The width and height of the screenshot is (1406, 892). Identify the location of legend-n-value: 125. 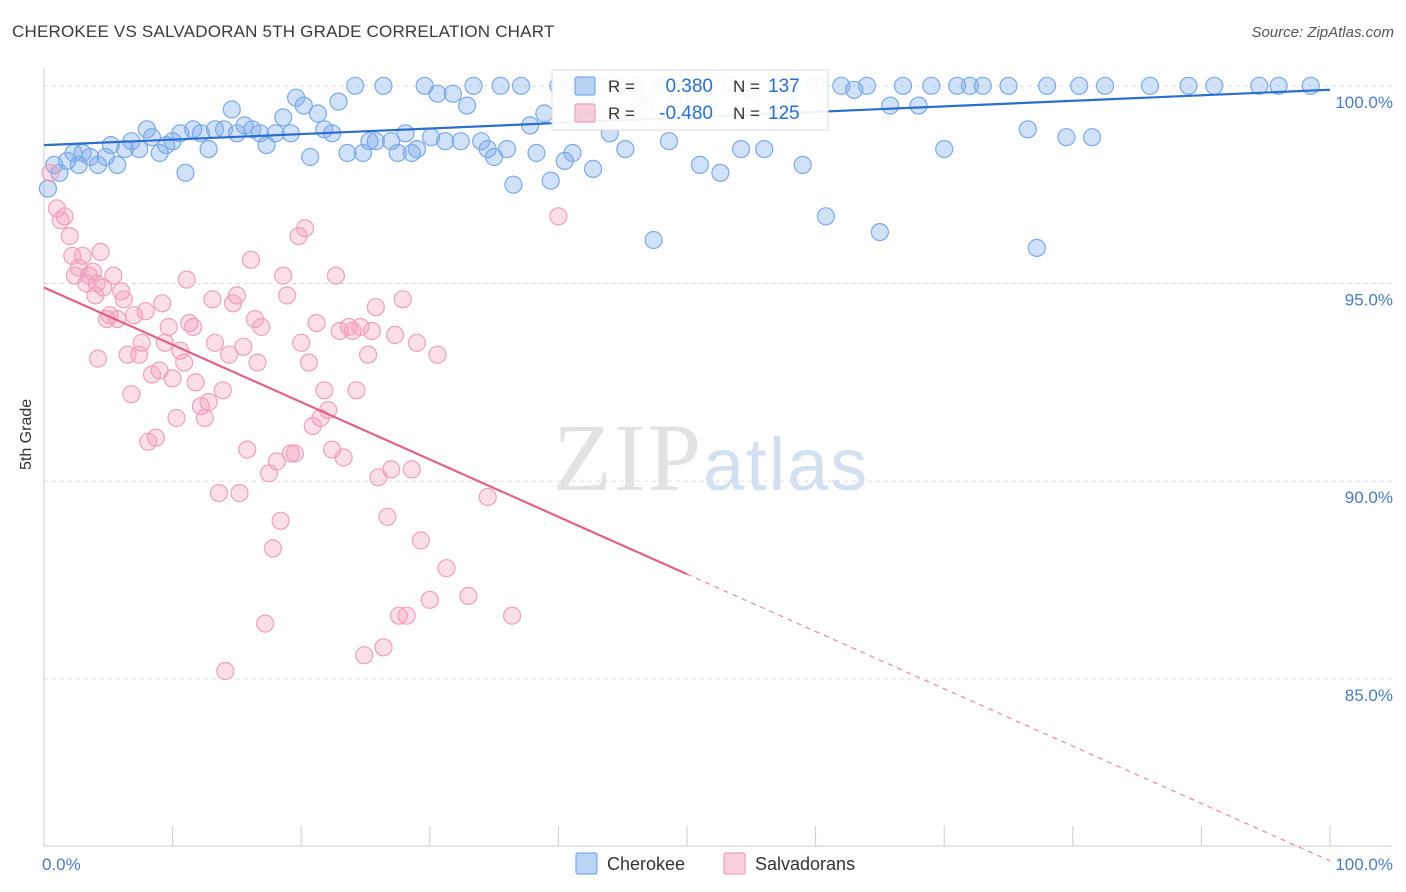
(784, 113).